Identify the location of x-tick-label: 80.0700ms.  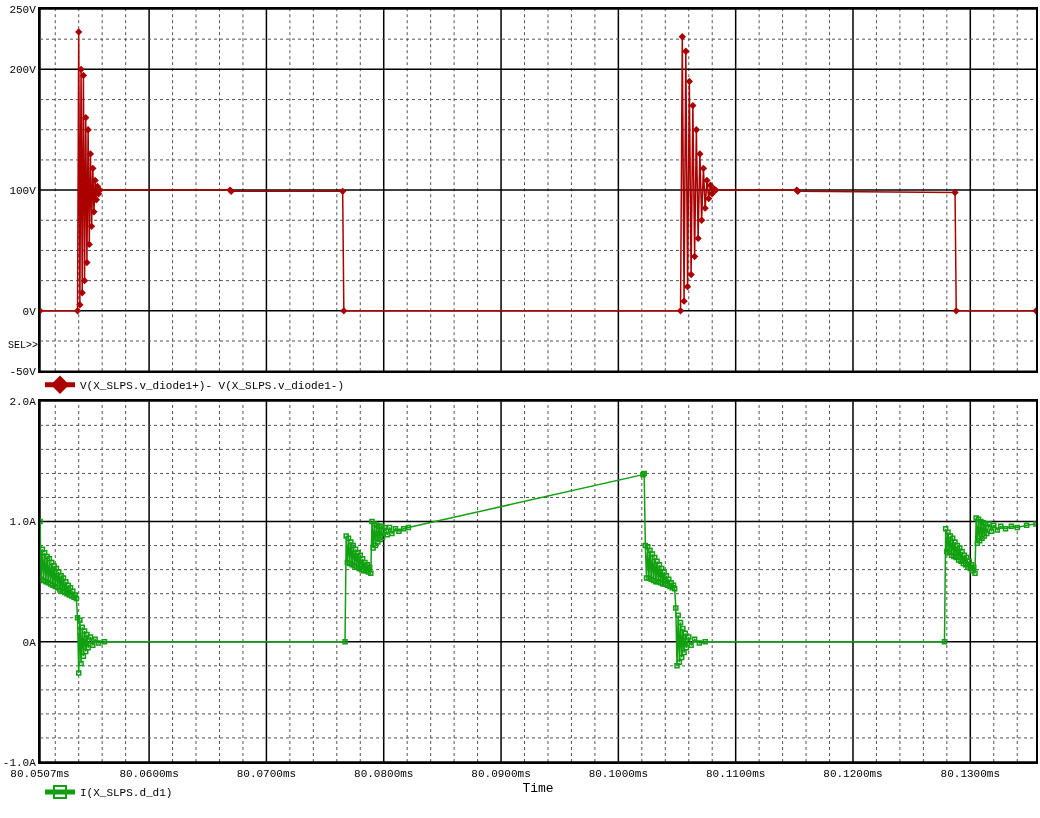
(266, 774).